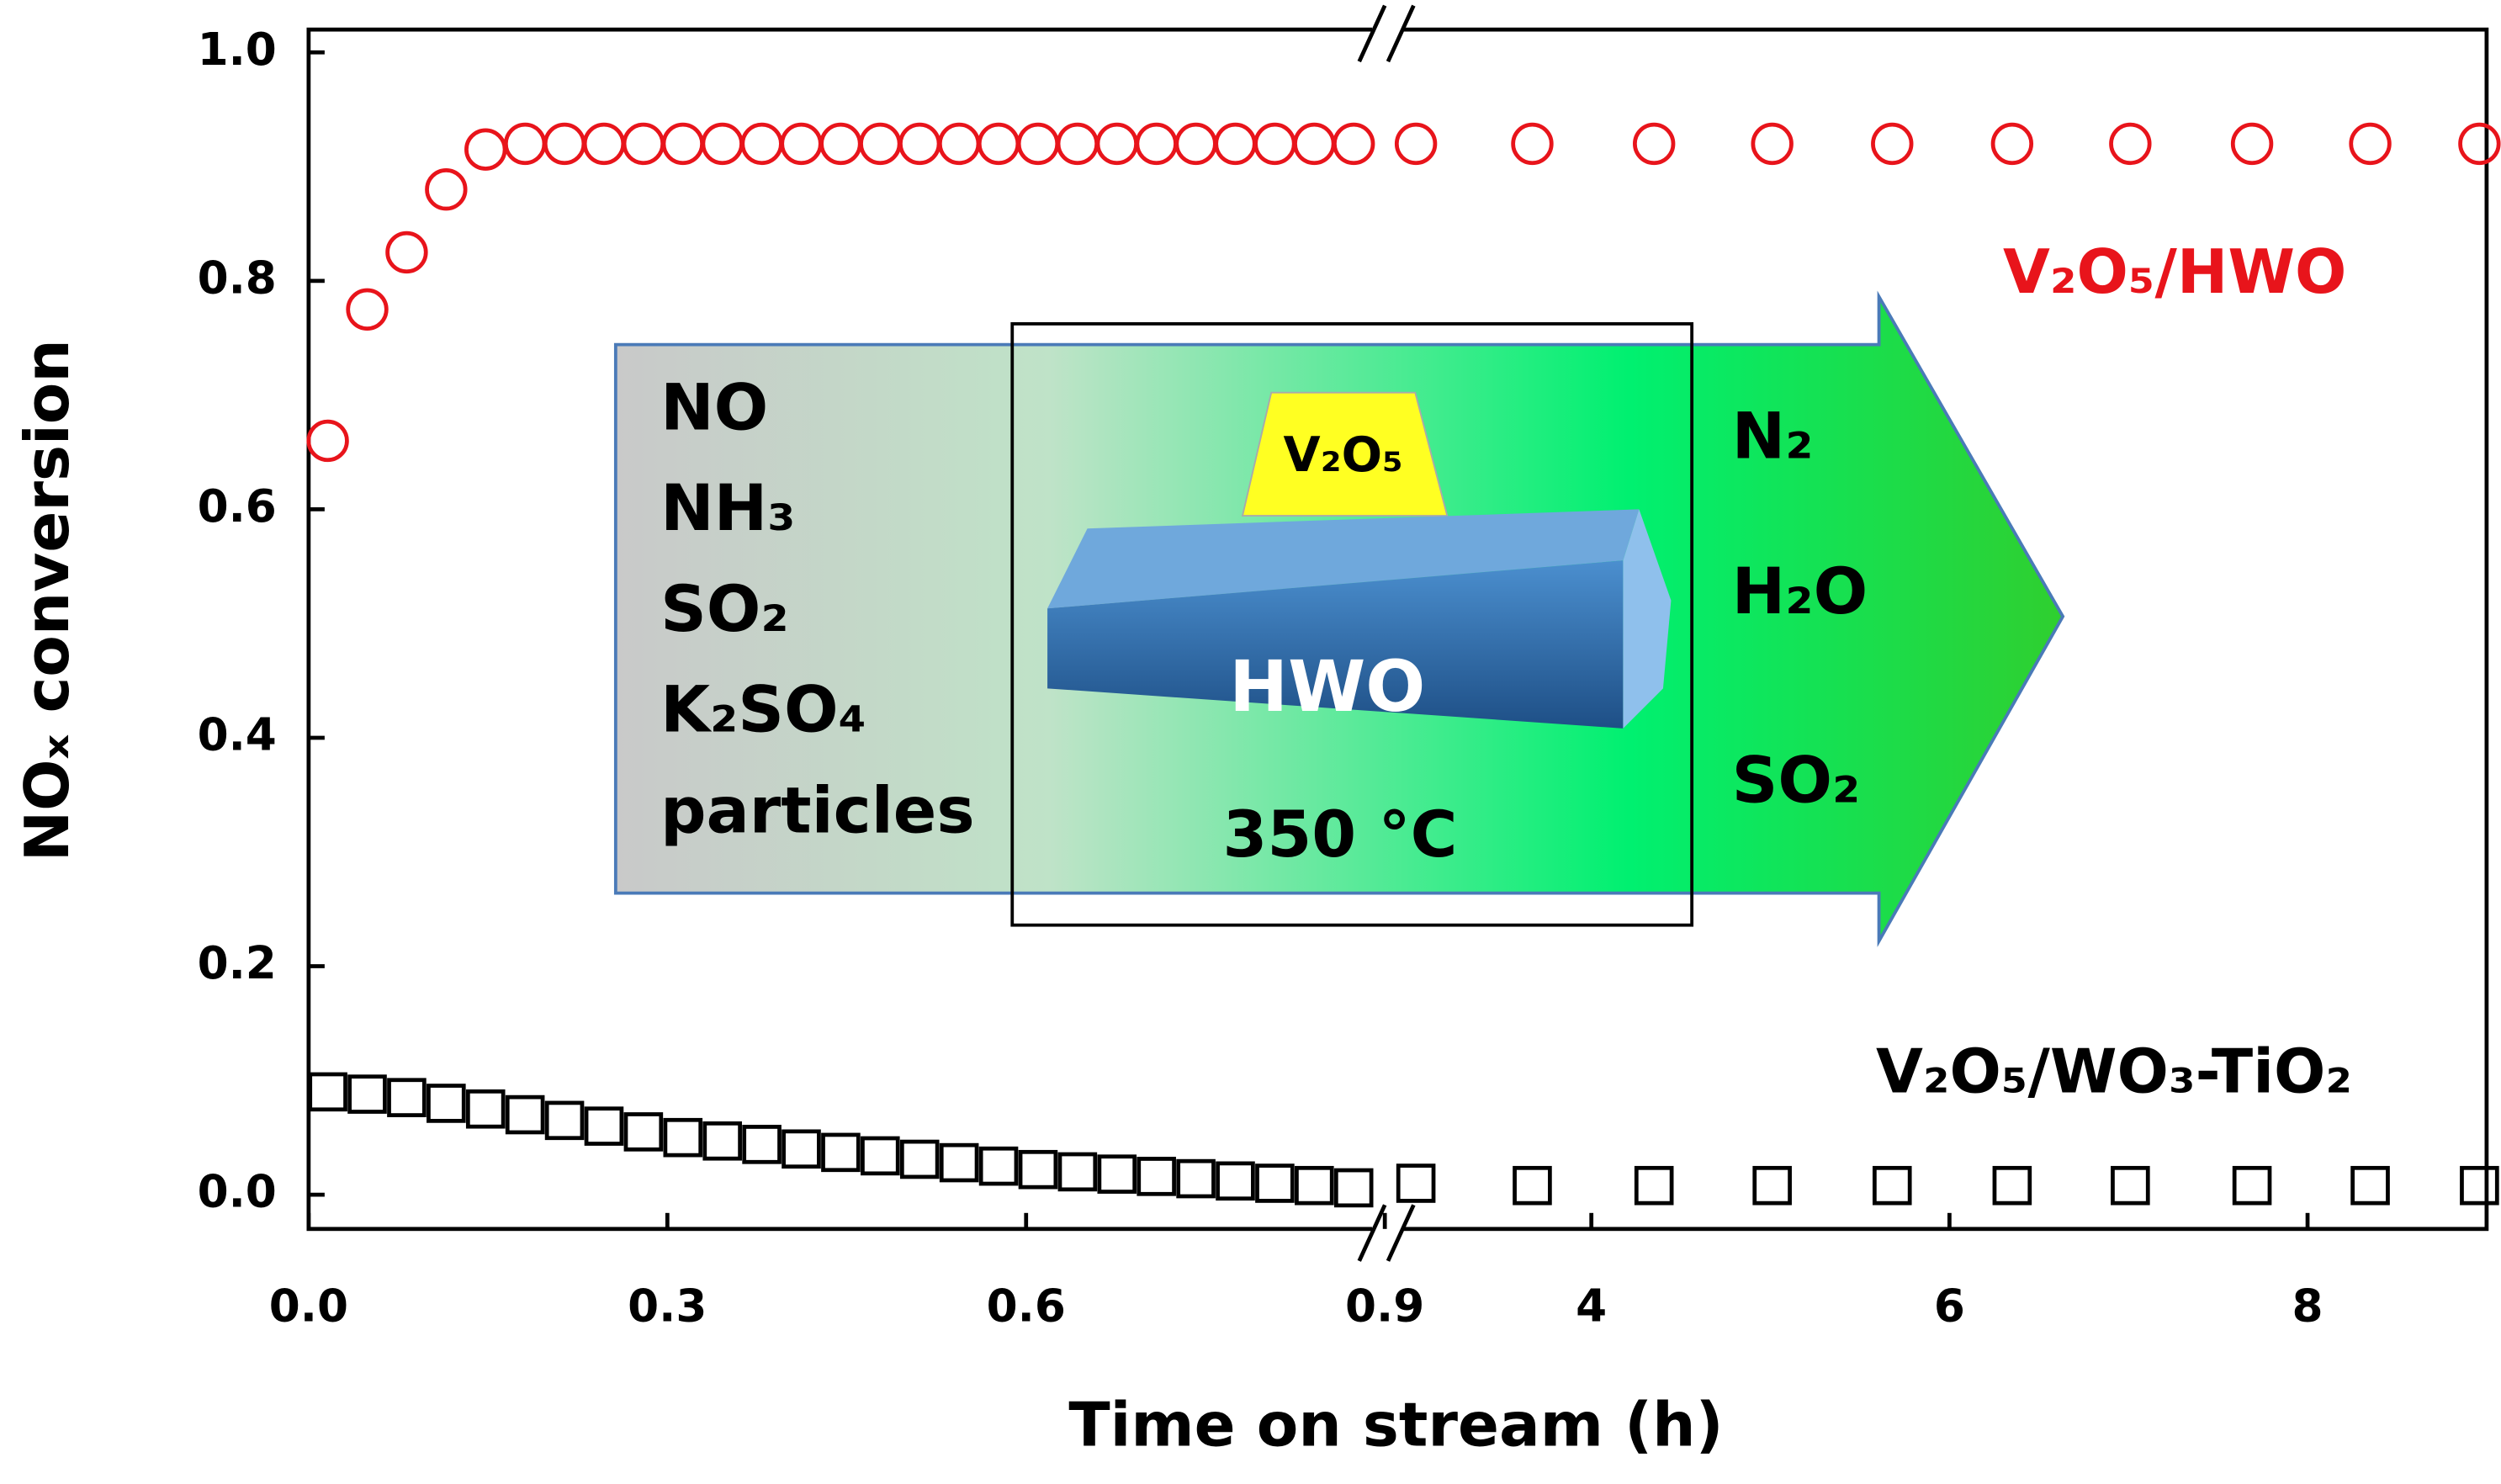  I want to click on feed-label: NO, so click(714, 406).